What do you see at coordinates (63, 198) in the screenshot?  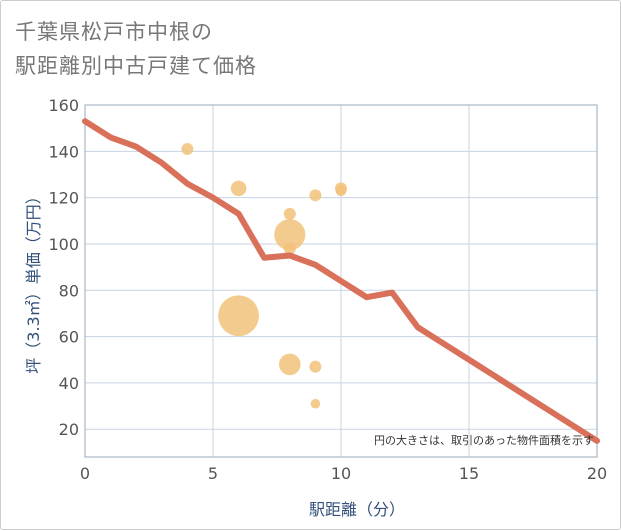 I see `y-tick-label-5: 120` at bounding box center [63, 198].